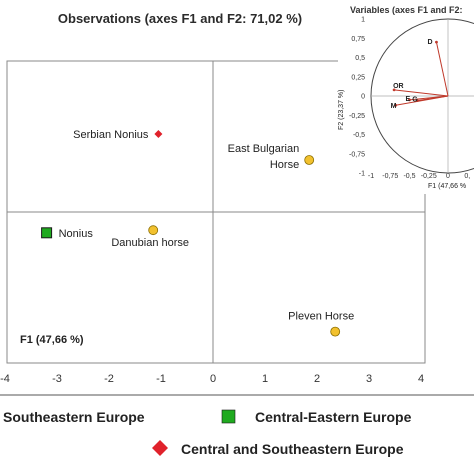  What do you see at coordinates (228, 416) in the screenshot?
I see `legend-marker-central-eastern` at bounding box center [228, 416].